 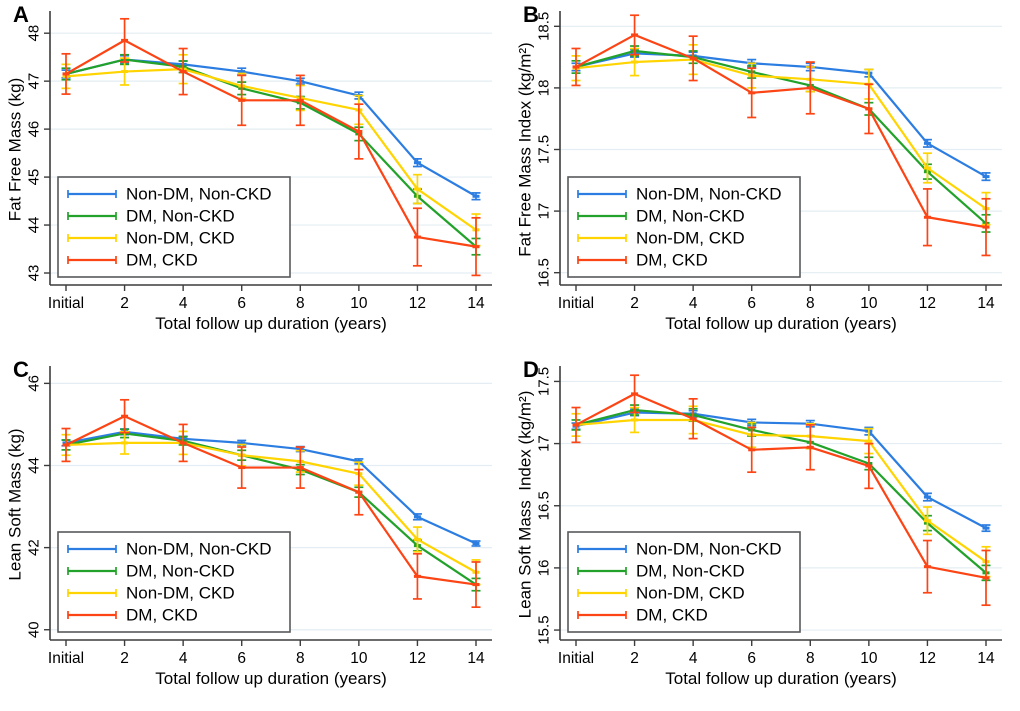 What do you see at coordinates (34, 33) in the screenshot?
I see `y-tick-label: 48` at bounding box center [34, 33].